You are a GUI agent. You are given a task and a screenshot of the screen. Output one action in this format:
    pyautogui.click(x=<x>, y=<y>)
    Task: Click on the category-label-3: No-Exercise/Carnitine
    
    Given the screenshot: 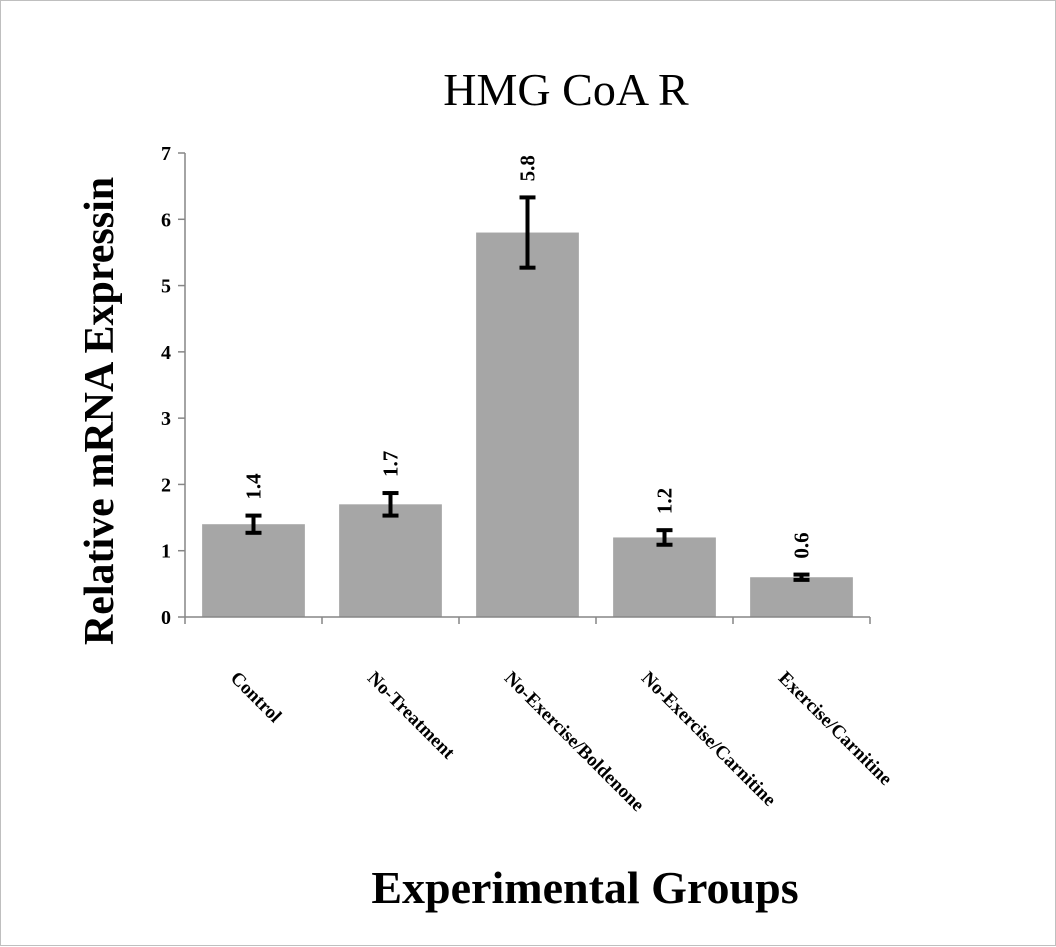 What is the action you would take?
    pyautogui.click(x=708, y=739)
    